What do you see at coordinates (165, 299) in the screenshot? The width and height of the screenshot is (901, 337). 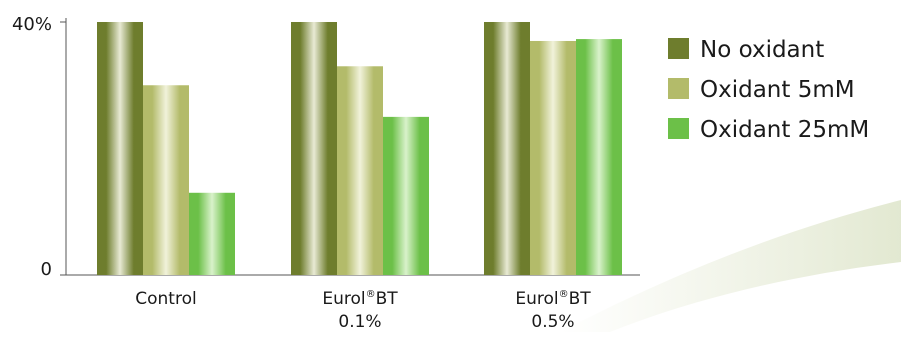 I see `x-tick-label: Control` at bounding box center [165, 299].